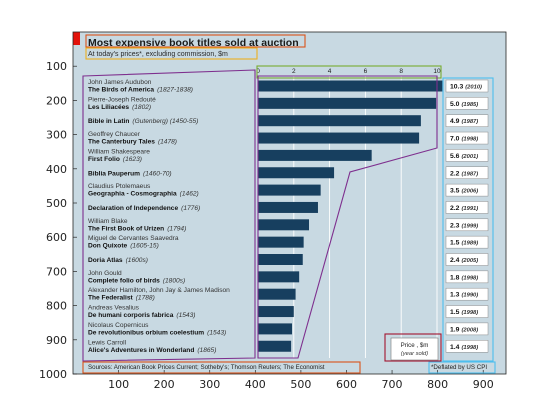 This screenshot has width=560, height=420. Describe the element at coordinates (165, 121) in the screenshot. I see `book-years: (Gutenberg) (1450-55)` at that location.